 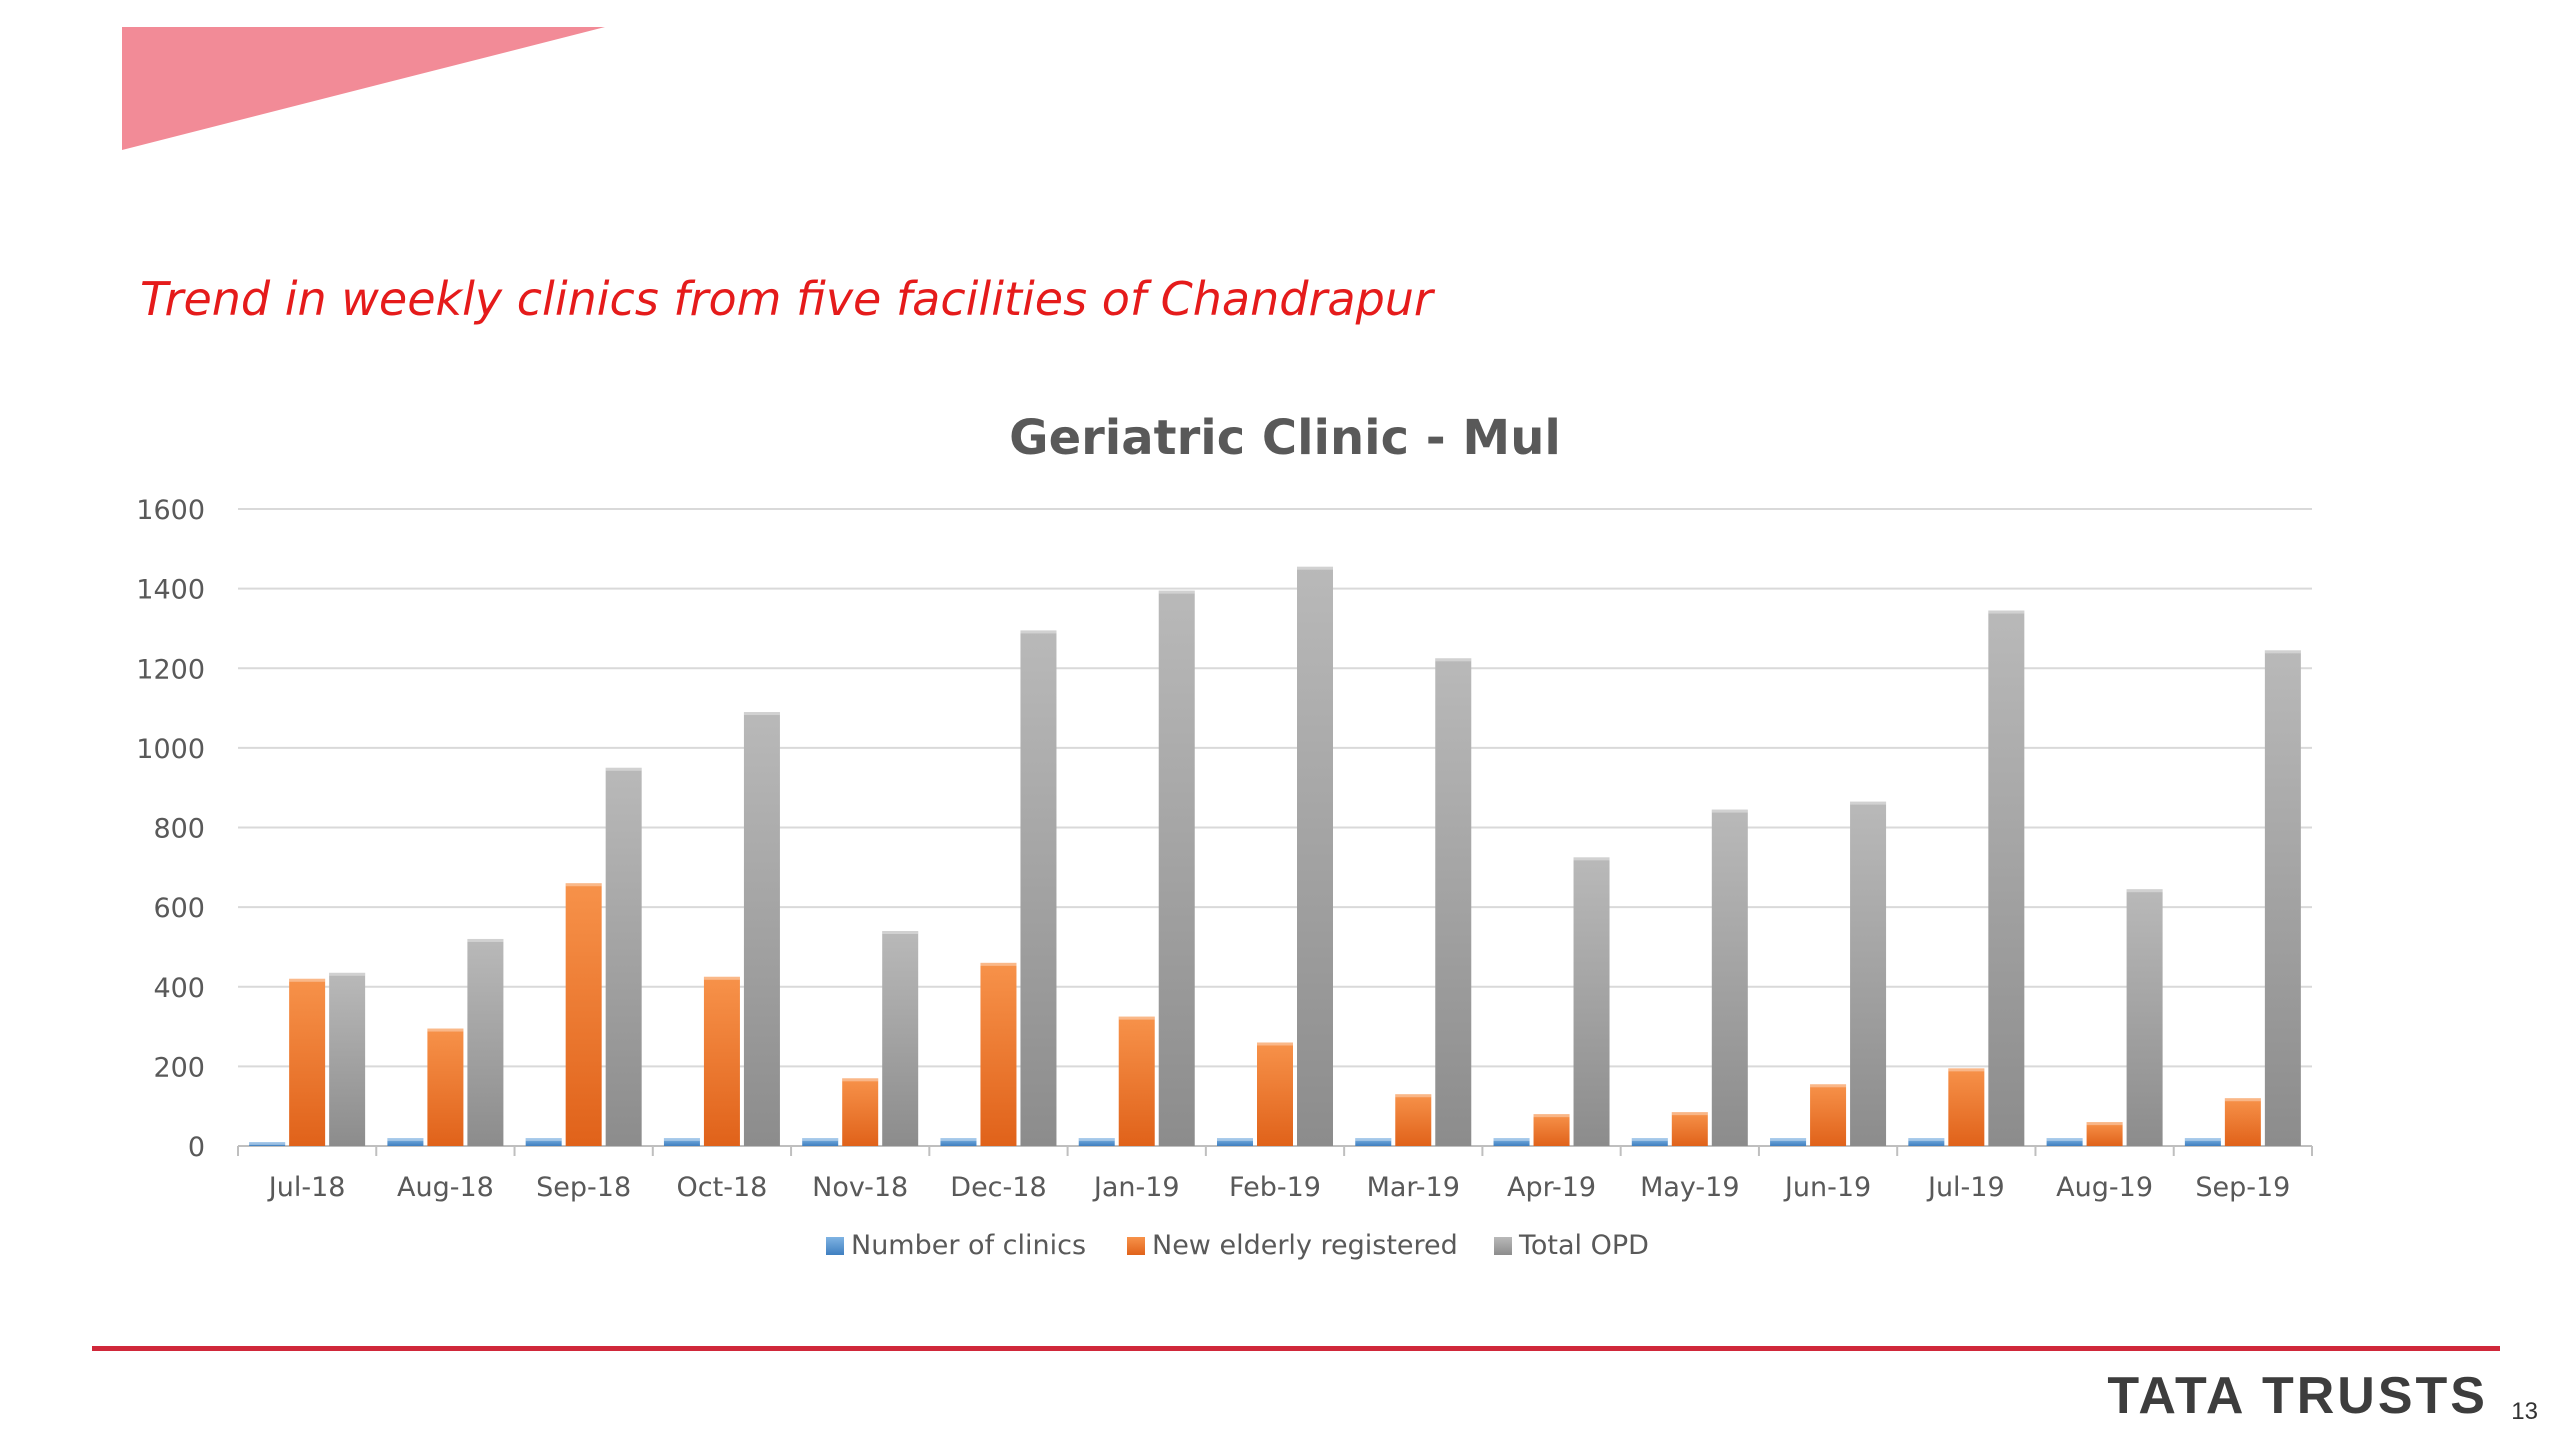 What do you see at coordinates (998, 1187) in the screenshot?
I see `x-tick-label: Dec-18` at bounding box center [998, 1187].